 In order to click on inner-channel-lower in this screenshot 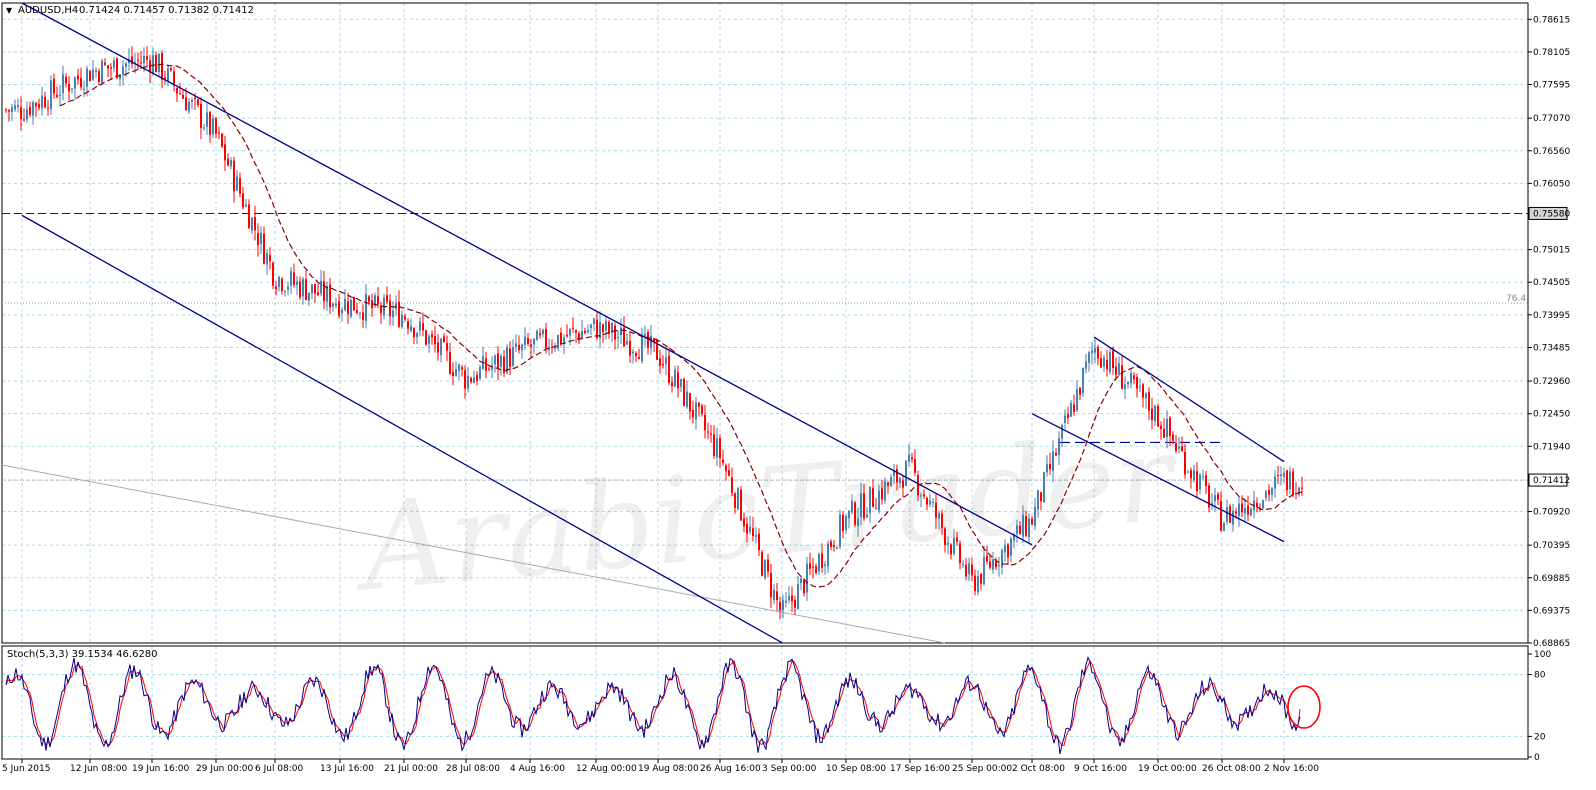, I will do `click(1158, 478)`.